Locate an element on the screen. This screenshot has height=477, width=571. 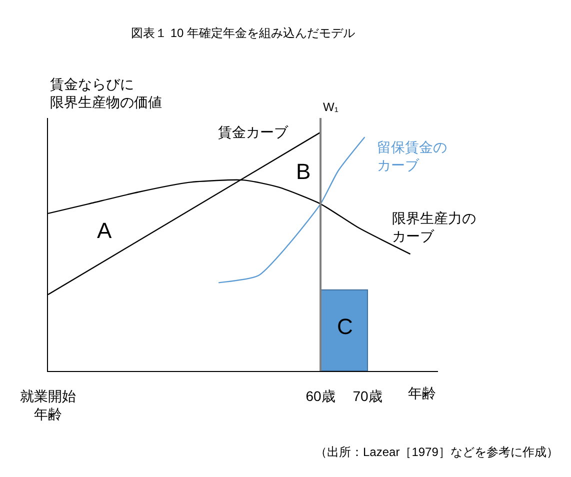
annotation: B is located at coordinates (303, 171).